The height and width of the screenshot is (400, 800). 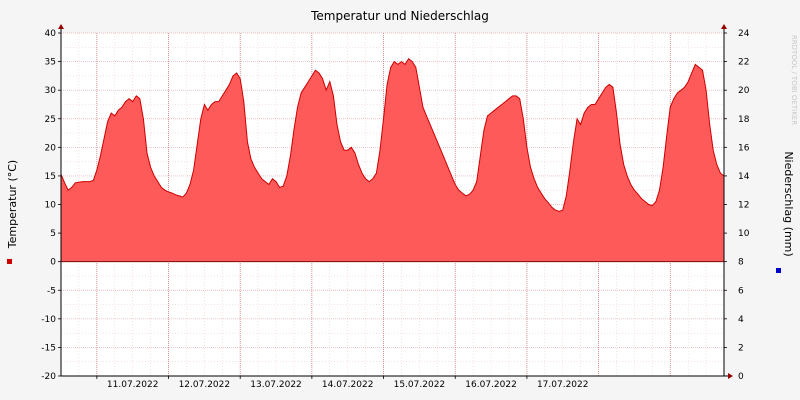 What do you see at coordinates (420, 385) in the screenshot?
I see `x-tick-label: 15.07.2022` at bounding box center [420, 385].